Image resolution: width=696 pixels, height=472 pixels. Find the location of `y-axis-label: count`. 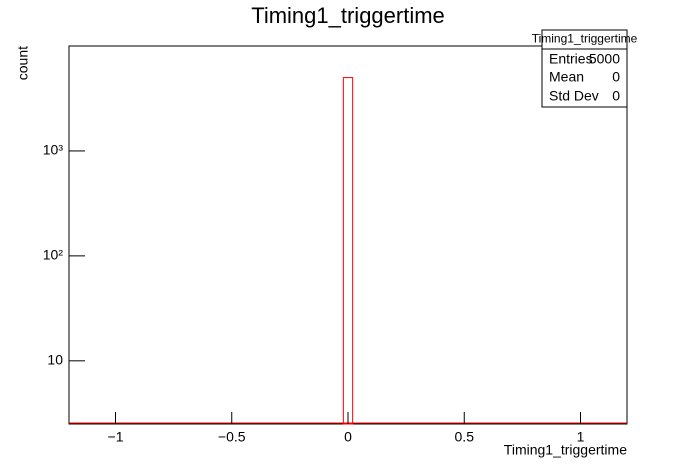

y-axis-label: count is located at coordinates (23, 63).